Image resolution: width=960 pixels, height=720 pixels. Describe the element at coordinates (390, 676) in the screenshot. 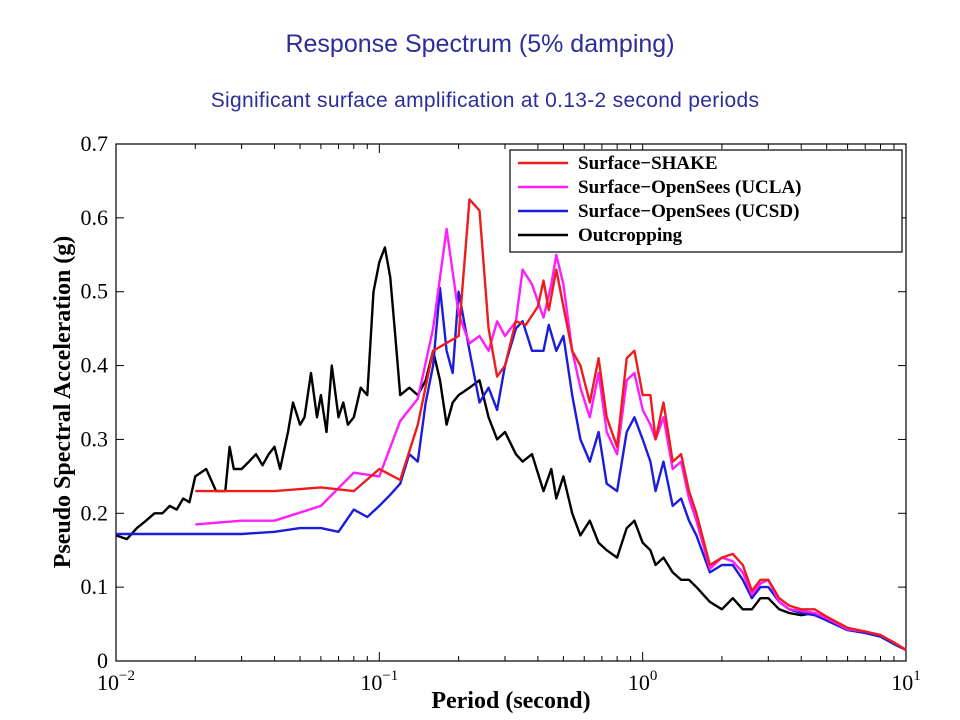

I see `x-tick-exponent: −1` at that location.